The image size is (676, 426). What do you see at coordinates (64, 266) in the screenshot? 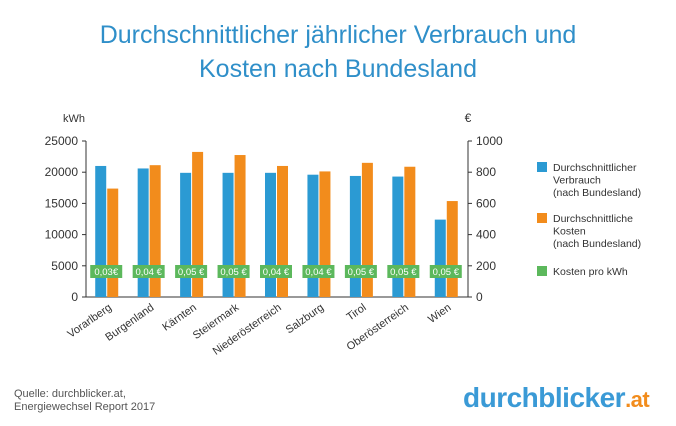
I see `left-tick-label: 5000` at bounding box center [64, 266].